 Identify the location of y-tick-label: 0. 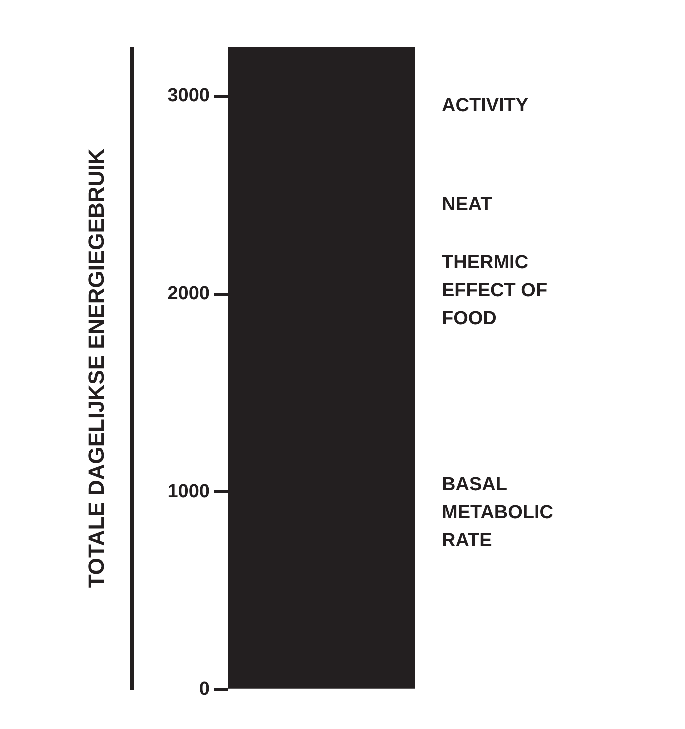
(204, 689).